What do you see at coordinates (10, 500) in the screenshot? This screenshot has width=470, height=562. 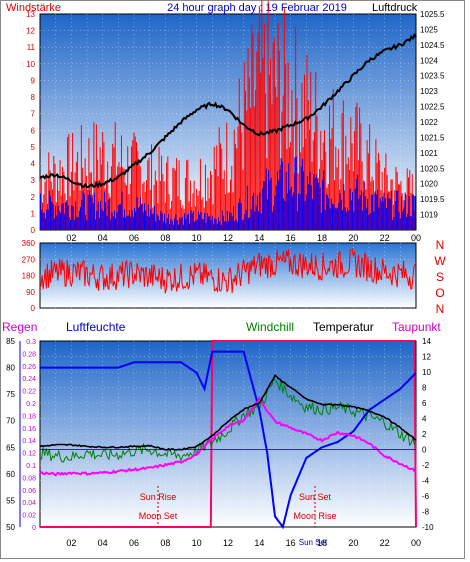 I see `humidity-y-tick: 55` at bounding box center [10, 500].